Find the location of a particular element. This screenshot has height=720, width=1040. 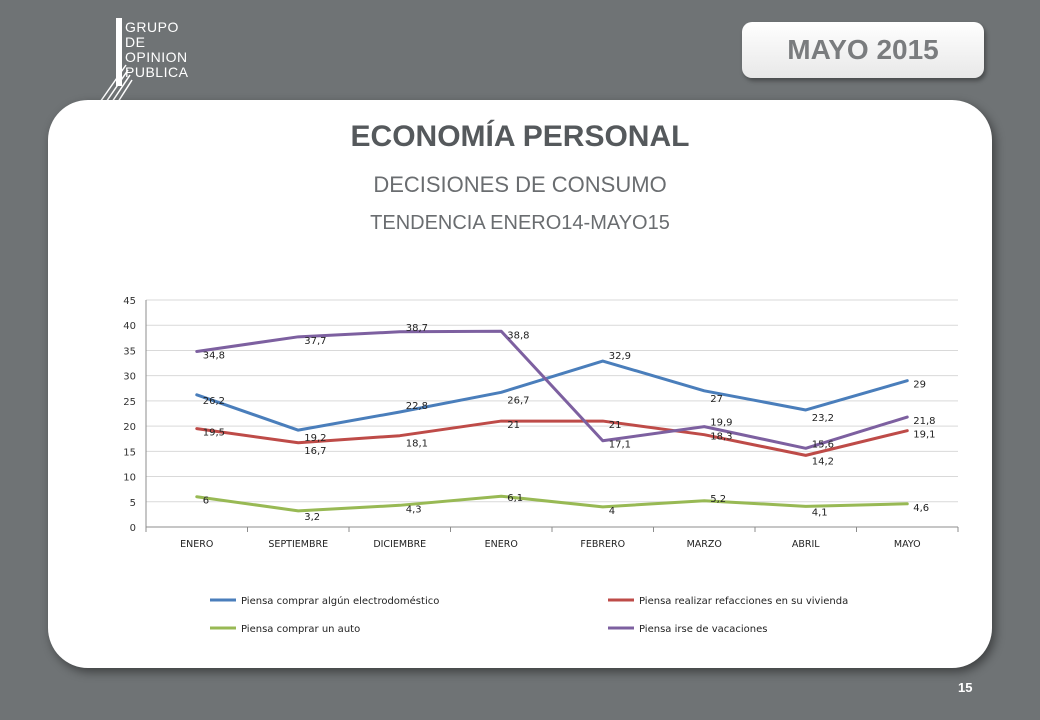

data-label: 26,7 is located at coordinates (518, 400).